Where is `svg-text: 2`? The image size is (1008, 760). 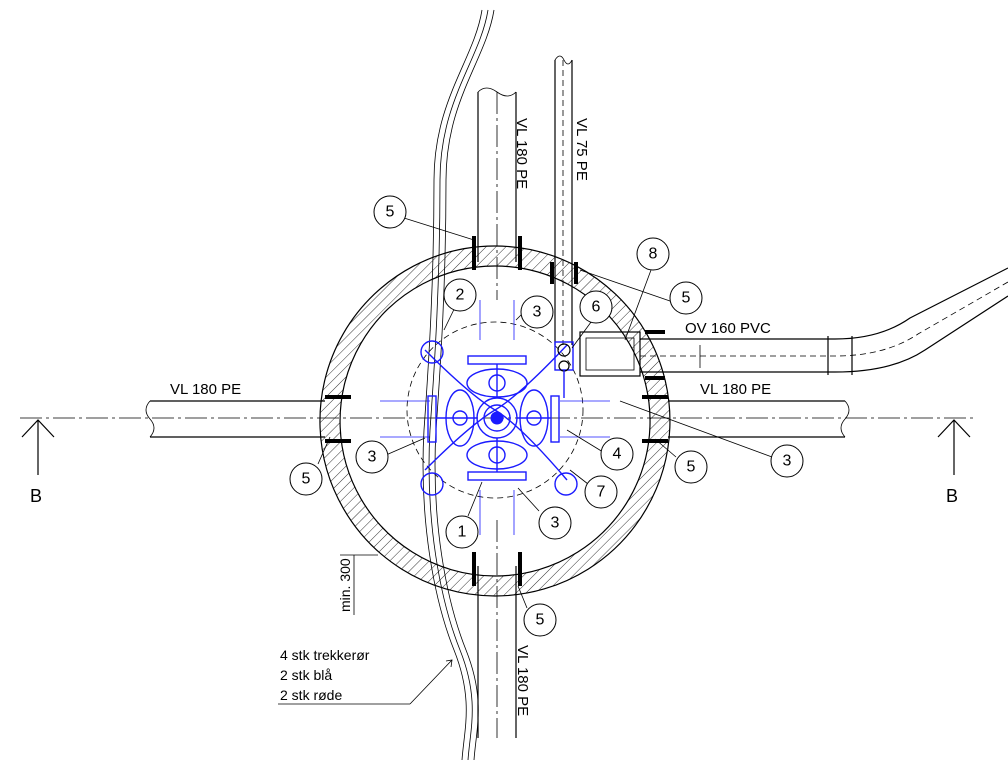 svg-text: 2 is located at coordinates (460, 295).